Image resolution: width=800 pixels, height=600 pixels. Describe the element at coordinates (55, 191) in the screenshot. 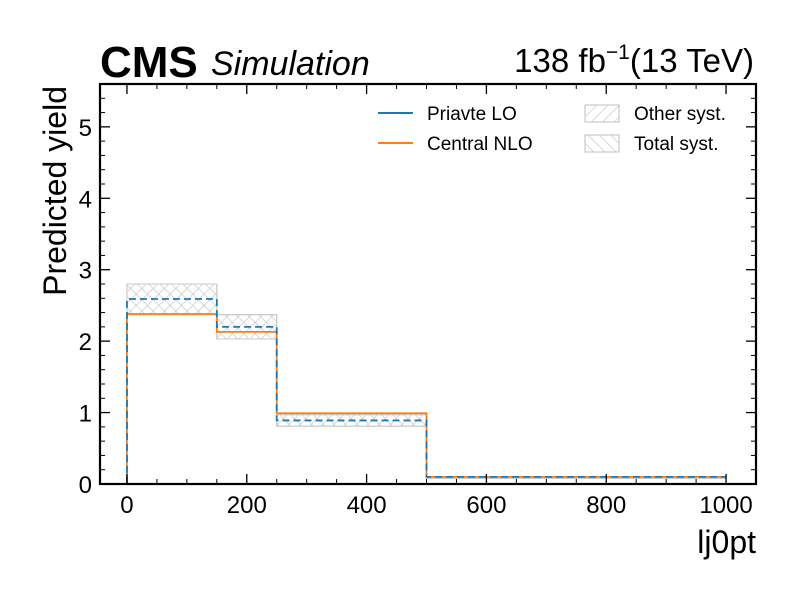

I see `y-axis-label: Predicted yield` at that location.